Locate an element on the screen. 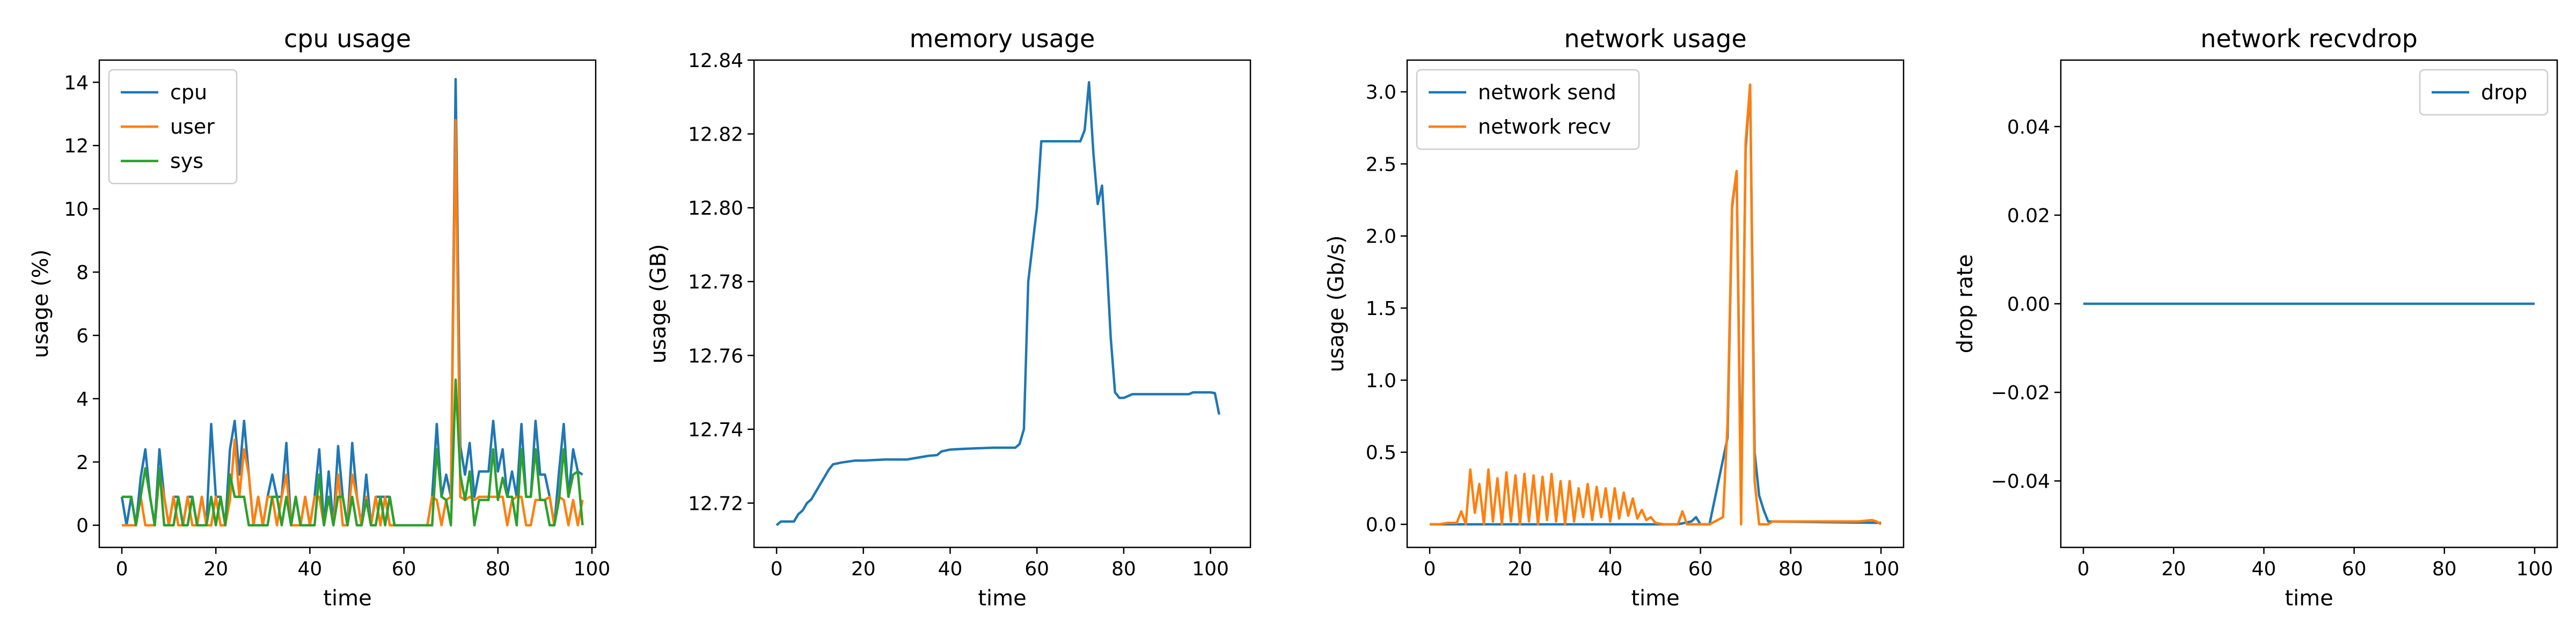  series-line-network-recv is located at coordinates (1656, 304).